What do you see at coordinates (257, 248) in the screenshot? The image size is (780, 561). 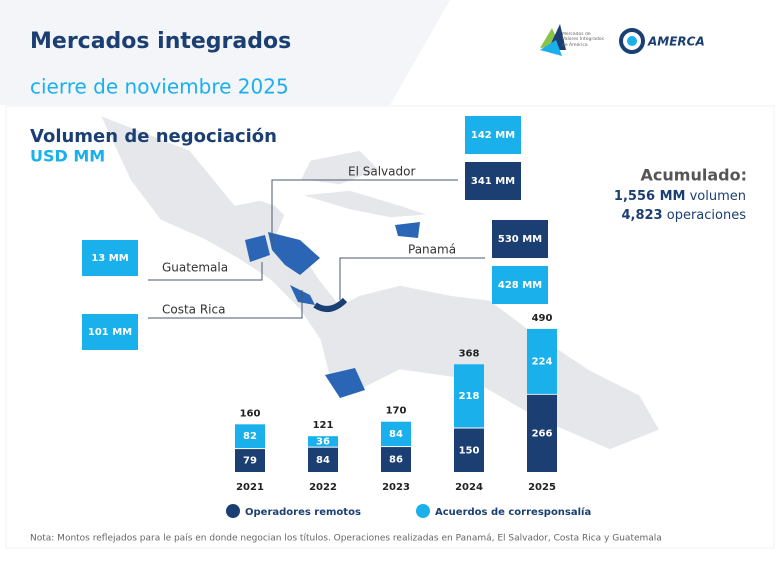 I see `guatemala-shape` at bounding box center [257, 248].